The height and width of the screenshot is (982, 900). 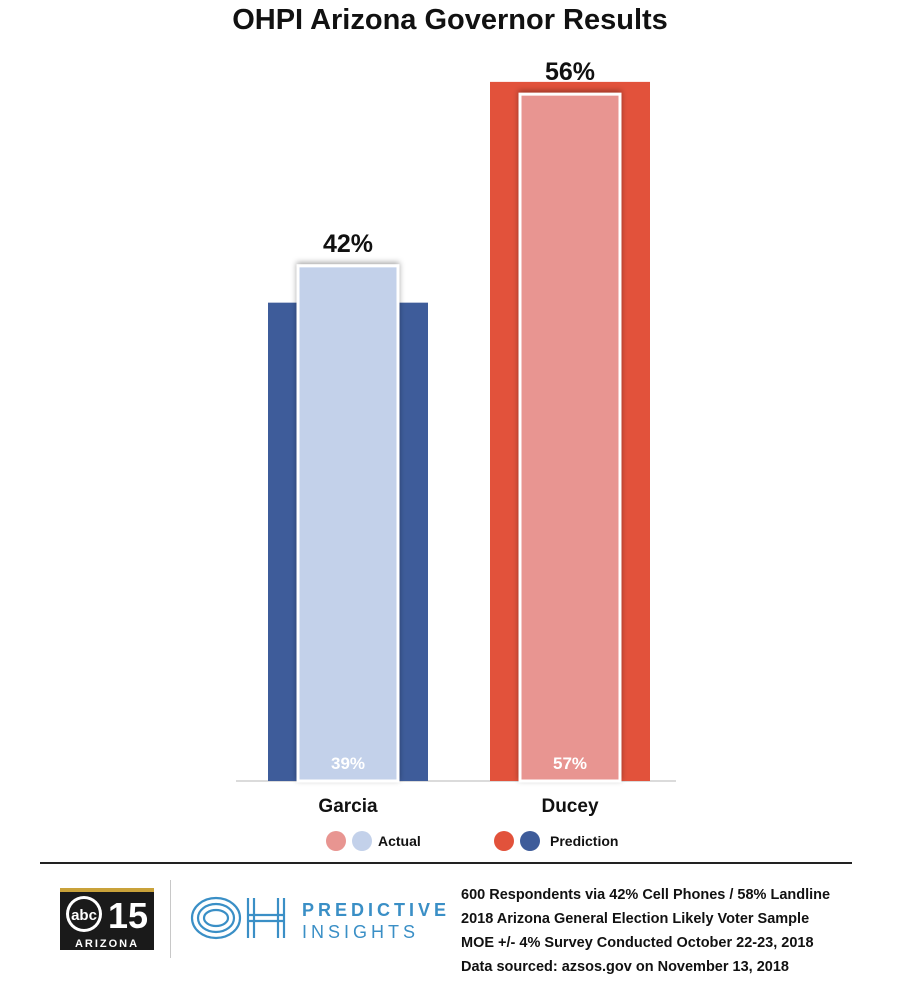 What do you see at coordinates (570, 437) in the screenshot?
I see `bar-actual-ducey` at bounding box center [570, 437].